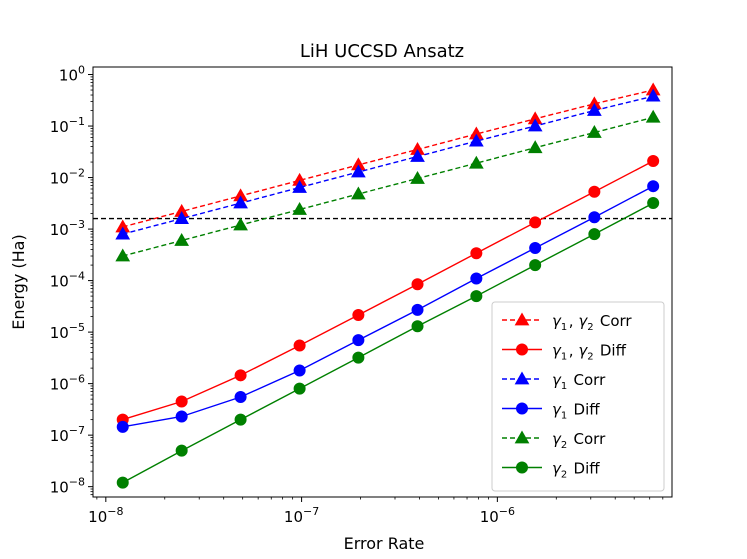 The width and height of the screenshot is (747, 559). What do you see at coordinates (77, 276) in the screenshot?
I see `y-tick-exponent: −4` at bounding box center [77, 276].